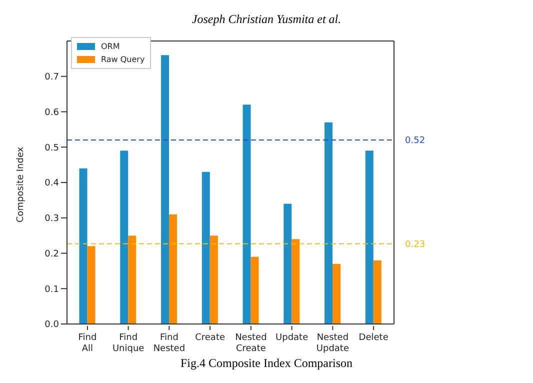 The image size is (533, 383). Describe the element at coordinates (51, 254) in the screenshot. I see `y-tick-label: 0.2` at that location.